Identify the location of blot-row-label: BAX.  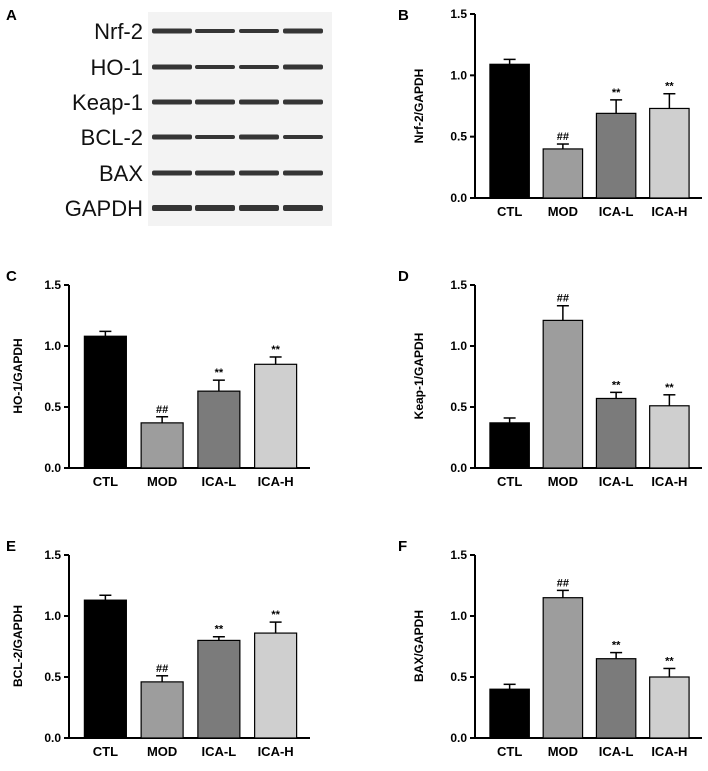
(121, 173).